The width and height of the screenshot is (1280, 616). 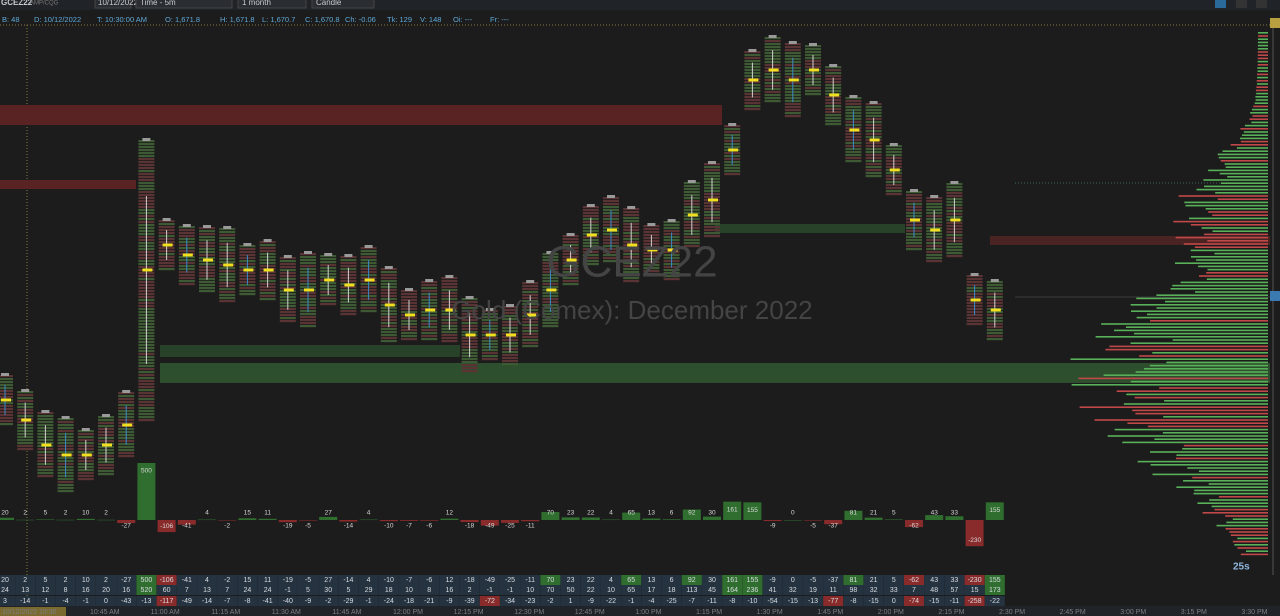 I want to click on interval: Time - 5m, so click(x=158, y=3).